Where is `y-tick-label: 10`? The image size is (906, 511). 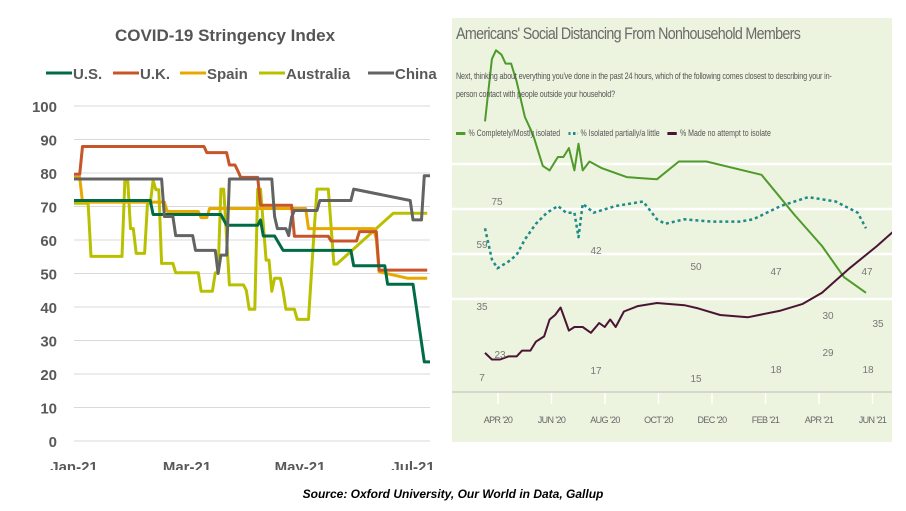 y-tick-label: 10 is located at coordinates (48, 409).